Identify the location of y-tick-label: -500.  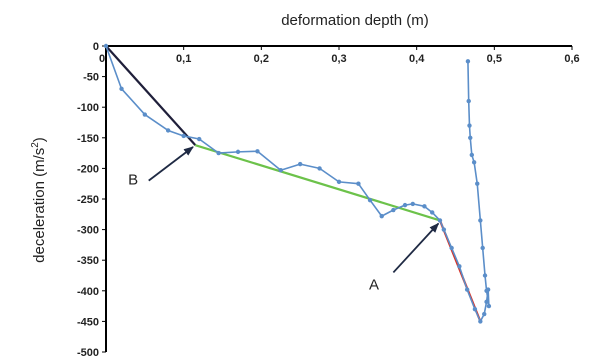
(88, 353).